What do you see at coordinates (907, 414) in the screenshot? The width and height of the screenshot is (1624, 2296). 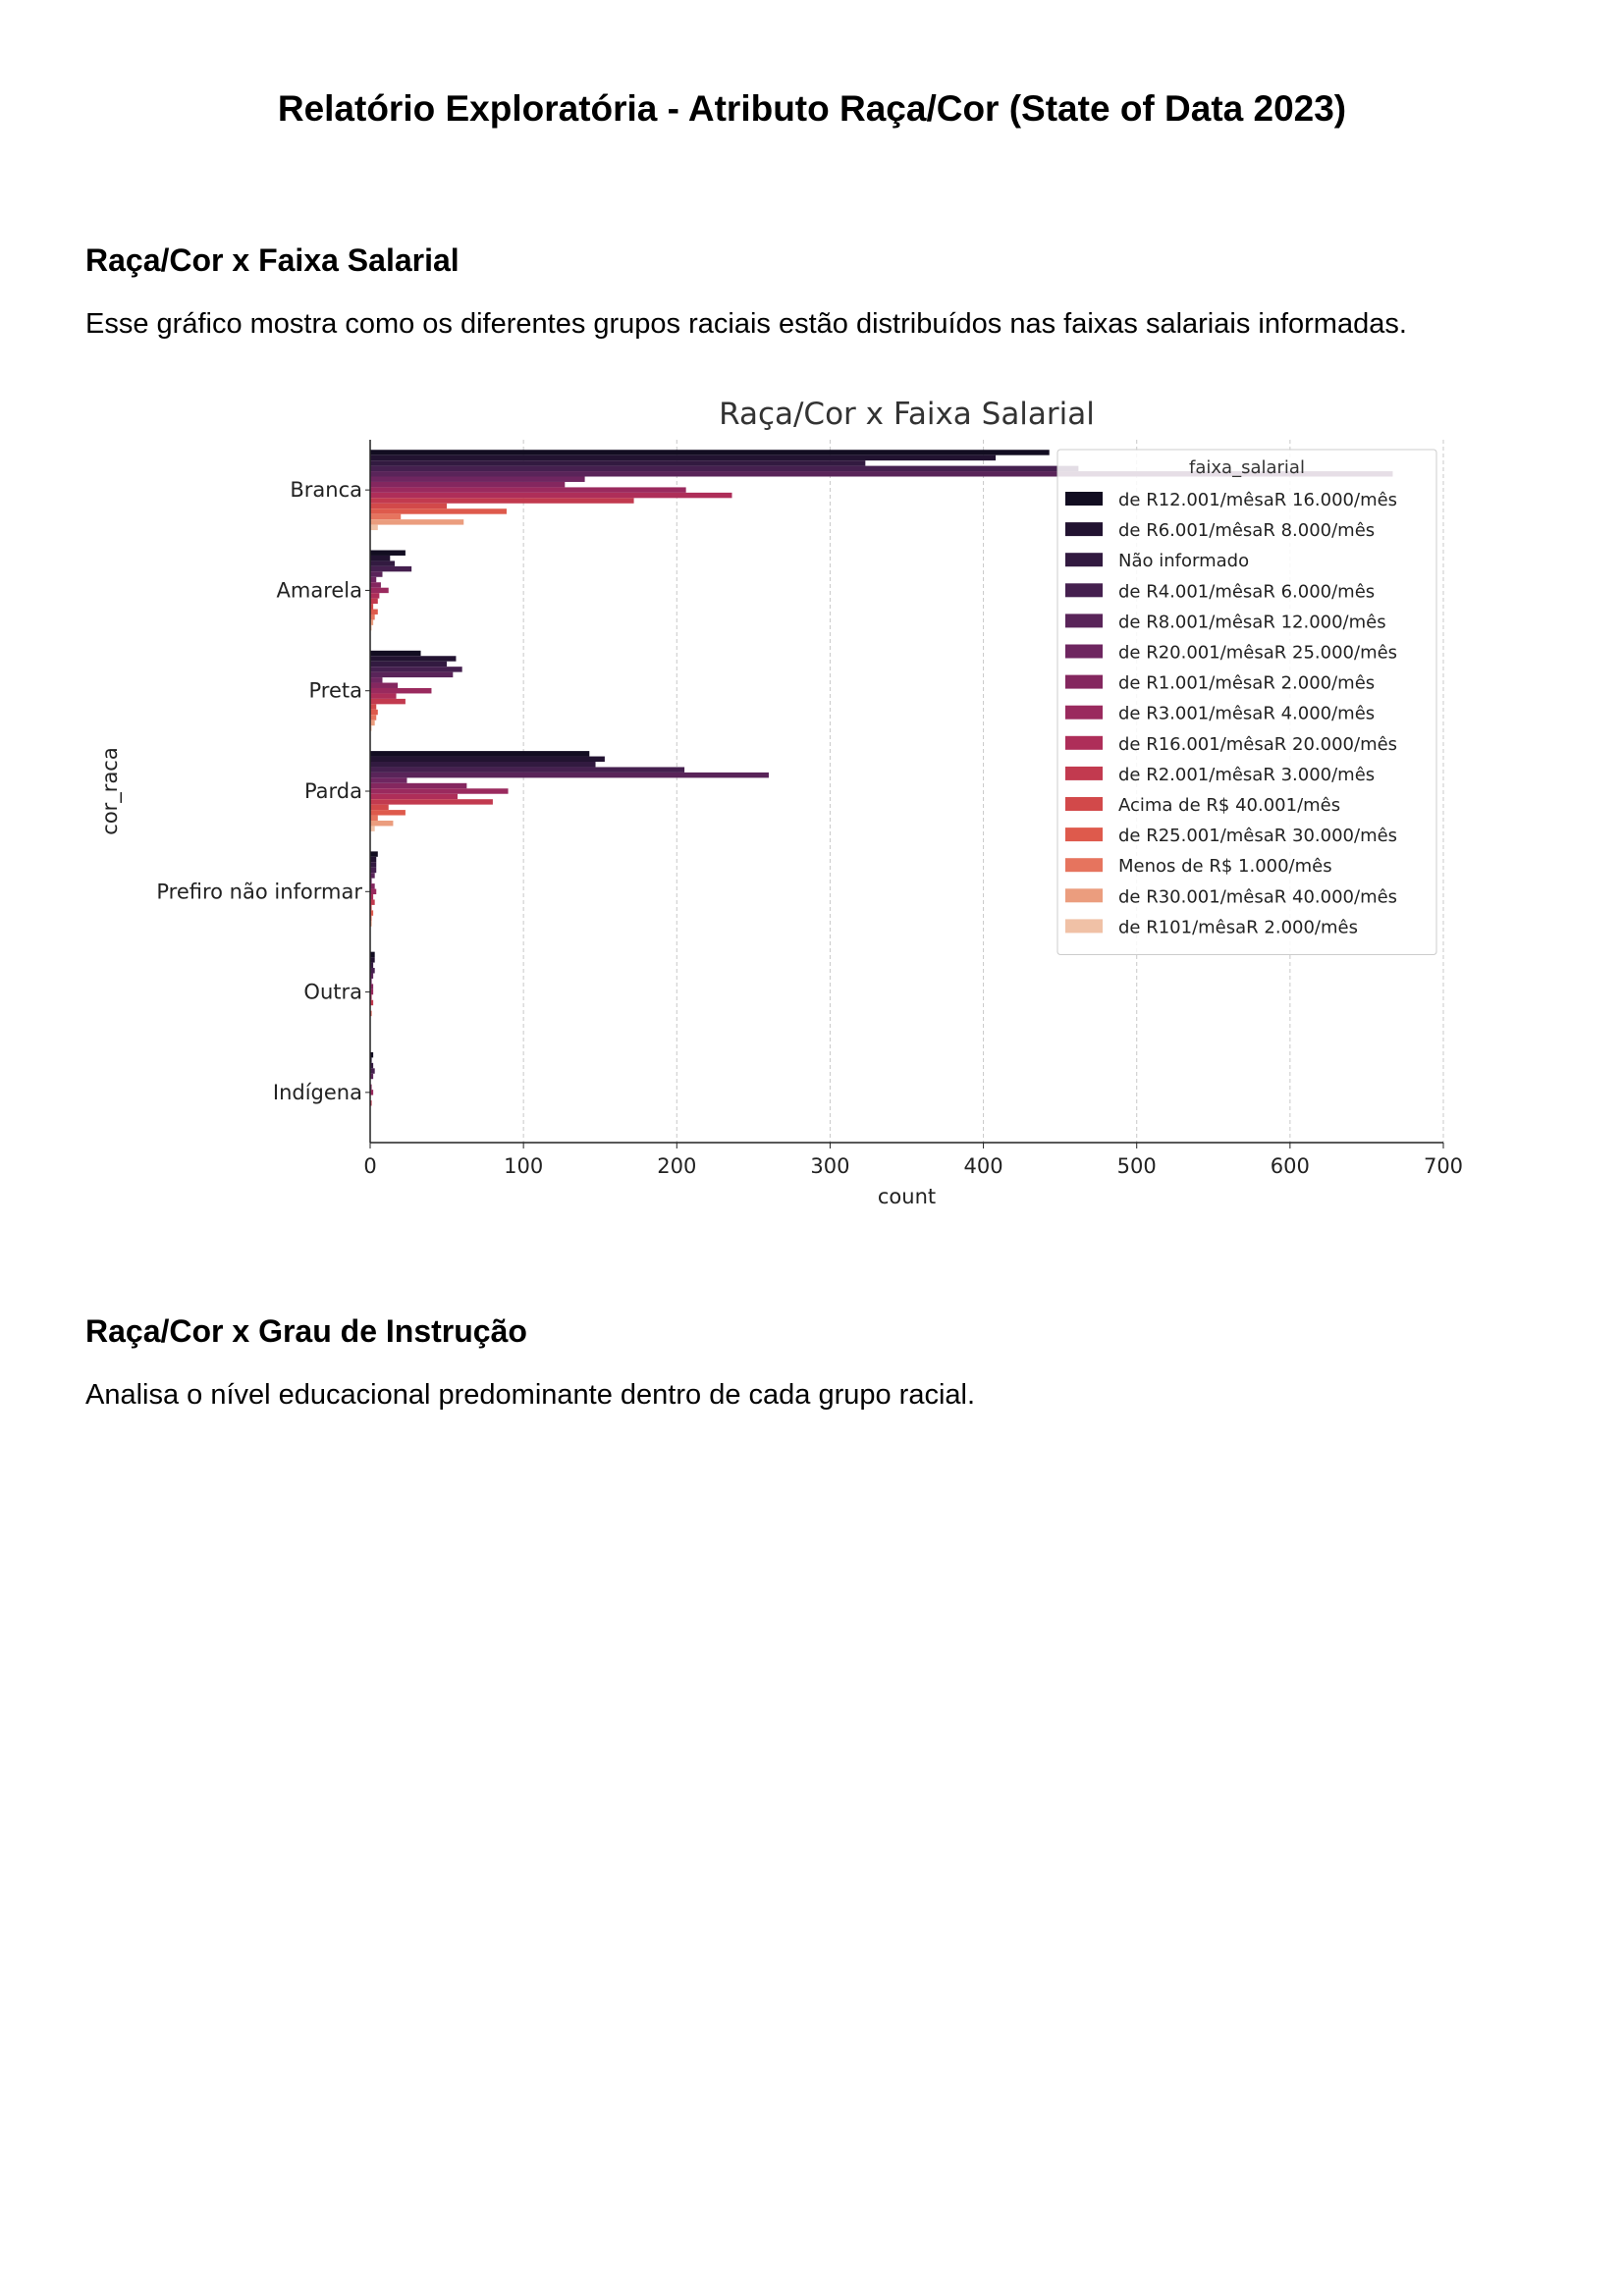 I see `chart-title: Raça/Cor x Faixa Salarial` at bounding box center [907, 414].